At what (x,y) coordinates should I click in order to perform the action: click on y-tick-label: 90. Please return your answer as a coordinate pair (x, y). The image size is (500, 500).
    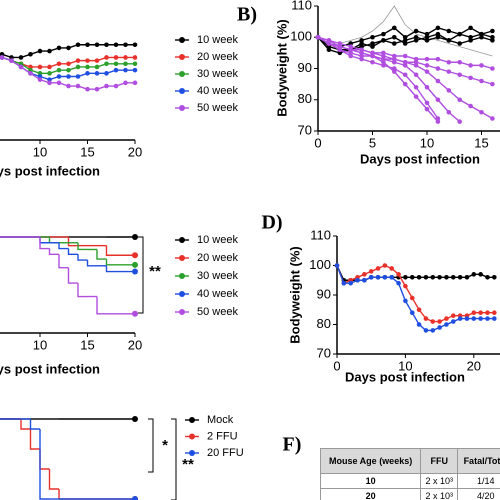
    Looking at the image, I should click on (324, 293).